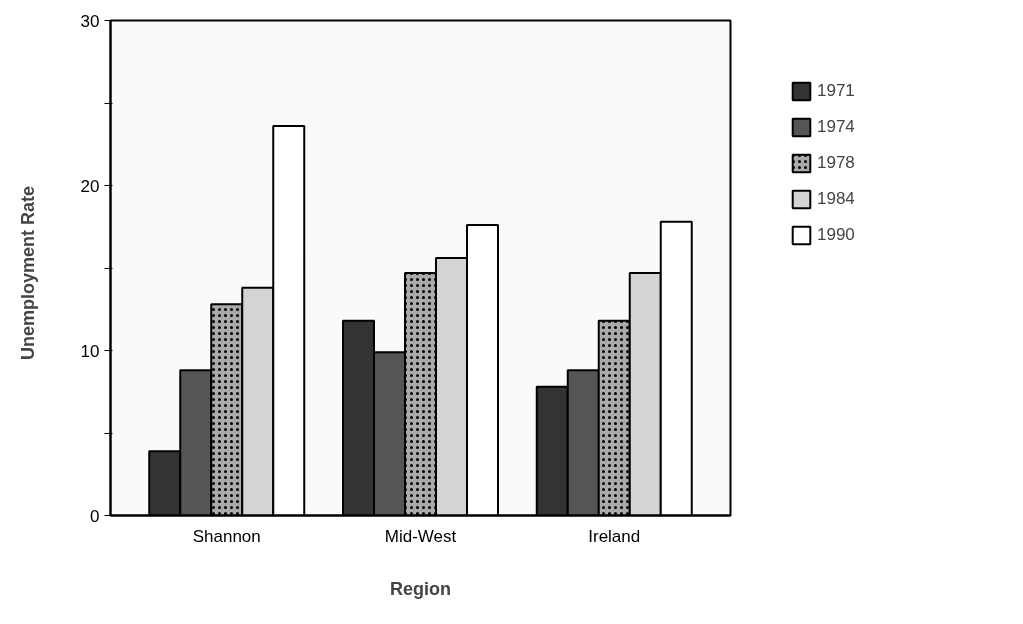 The width and height of the screenshot is (1023, 624). What do you see at coordinates (836, 235) in the screenshot?
I see `legend-label: 1990` at bounding box center [836, 235].